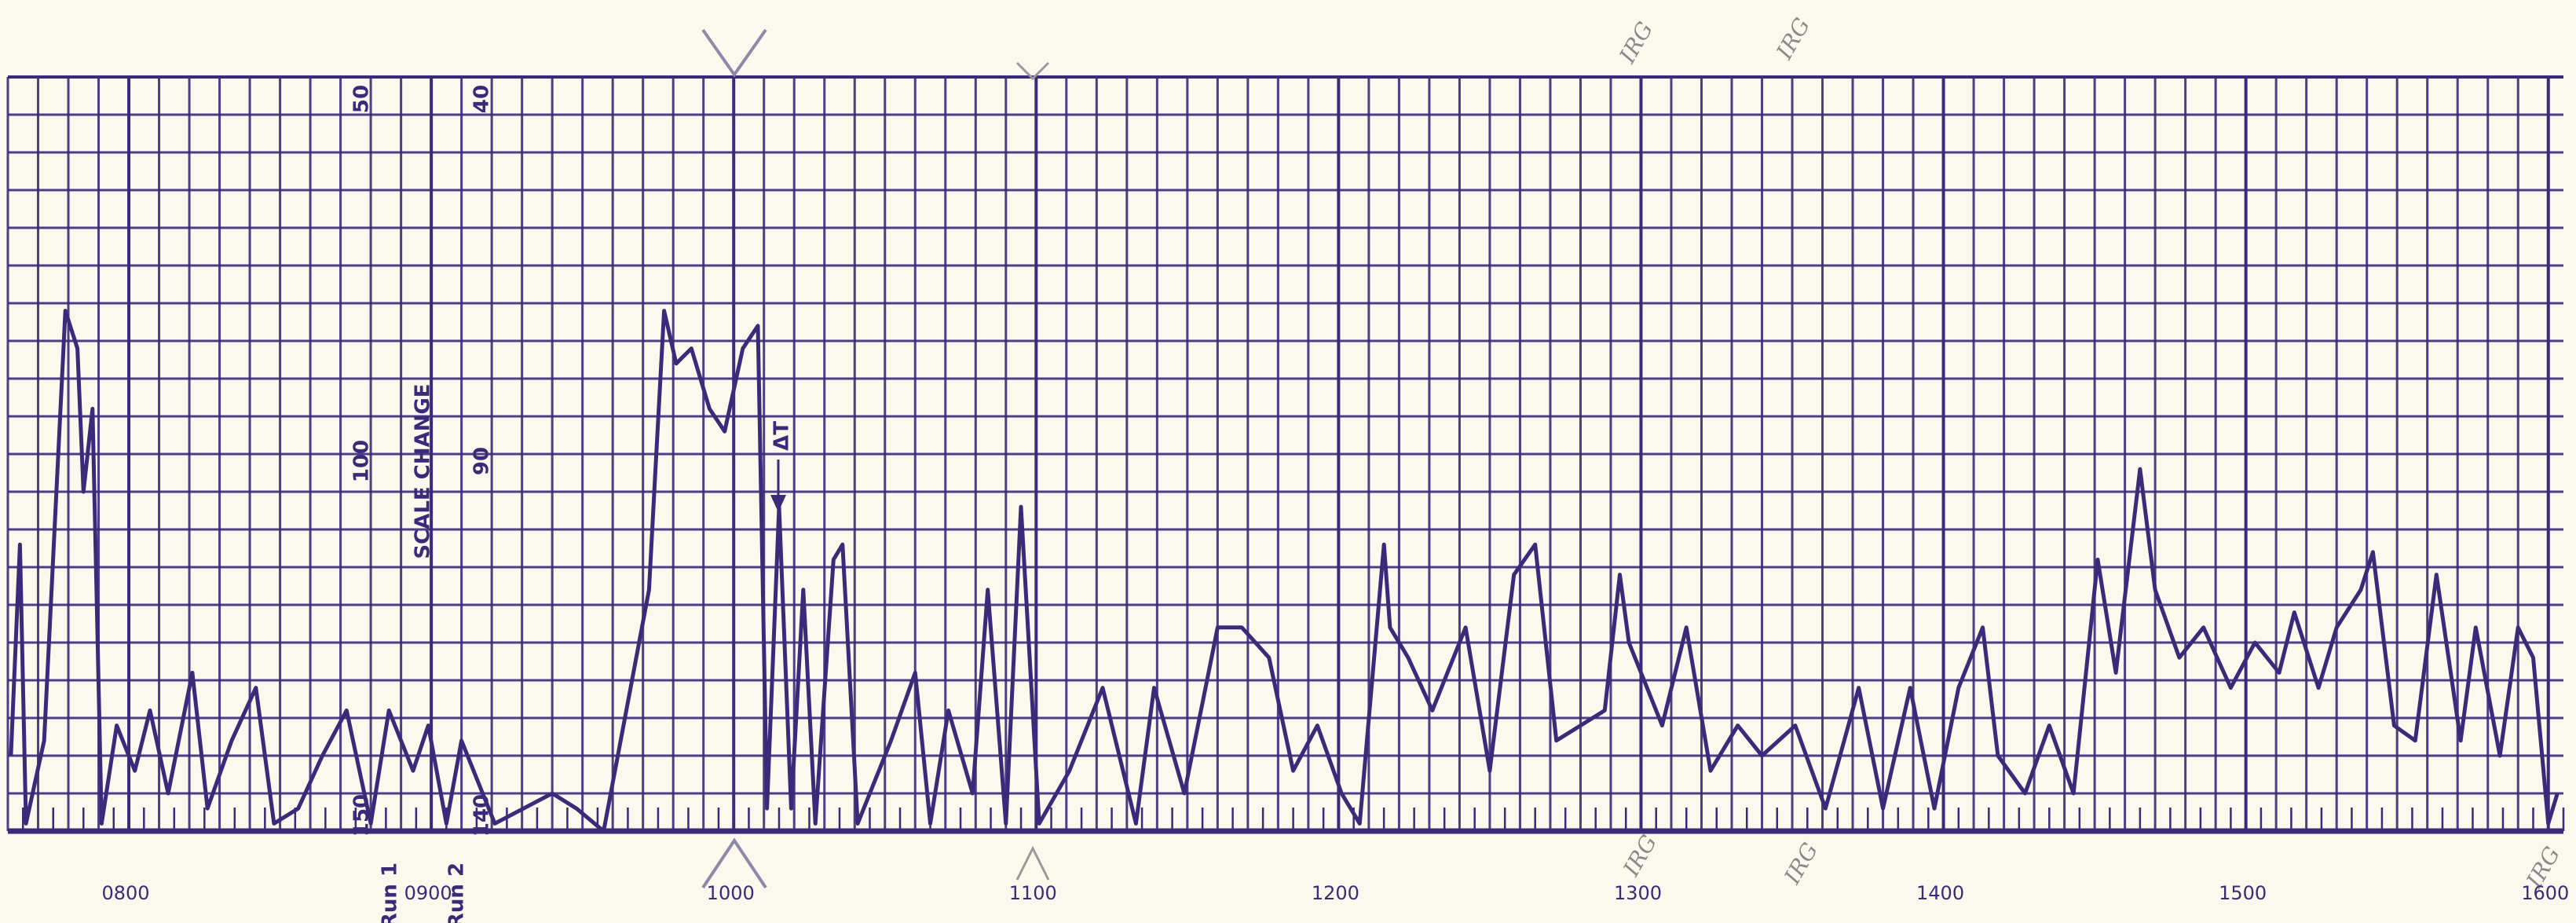  What do you see at coordinates (125, 893) in the screenshot?
I see `x-tick-label: 0800` at bounding box center [125, 893].